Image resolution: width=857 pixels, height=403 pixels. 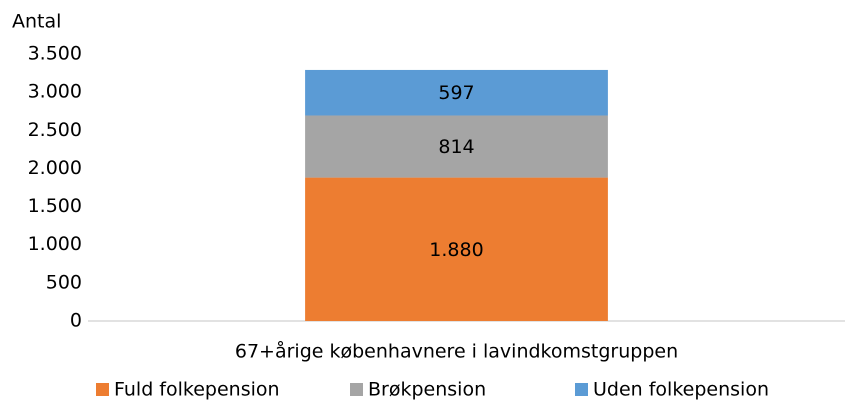 I want to click on y-tick-label: 500, so click(x=64, y=282).